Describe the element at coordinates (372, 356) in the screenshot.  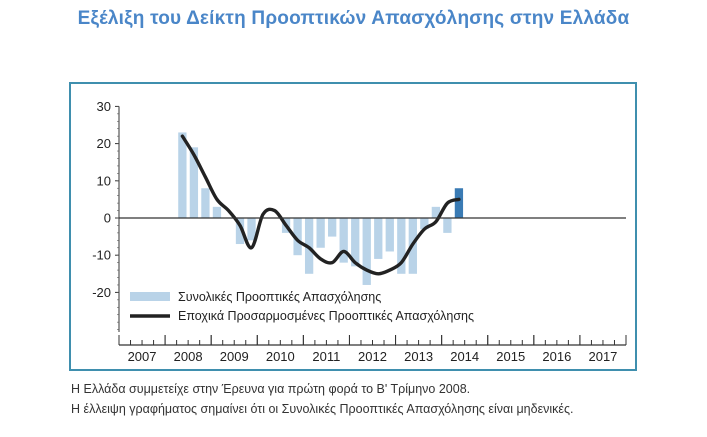
I see `x-tick-label-2012: 2012` at that location.